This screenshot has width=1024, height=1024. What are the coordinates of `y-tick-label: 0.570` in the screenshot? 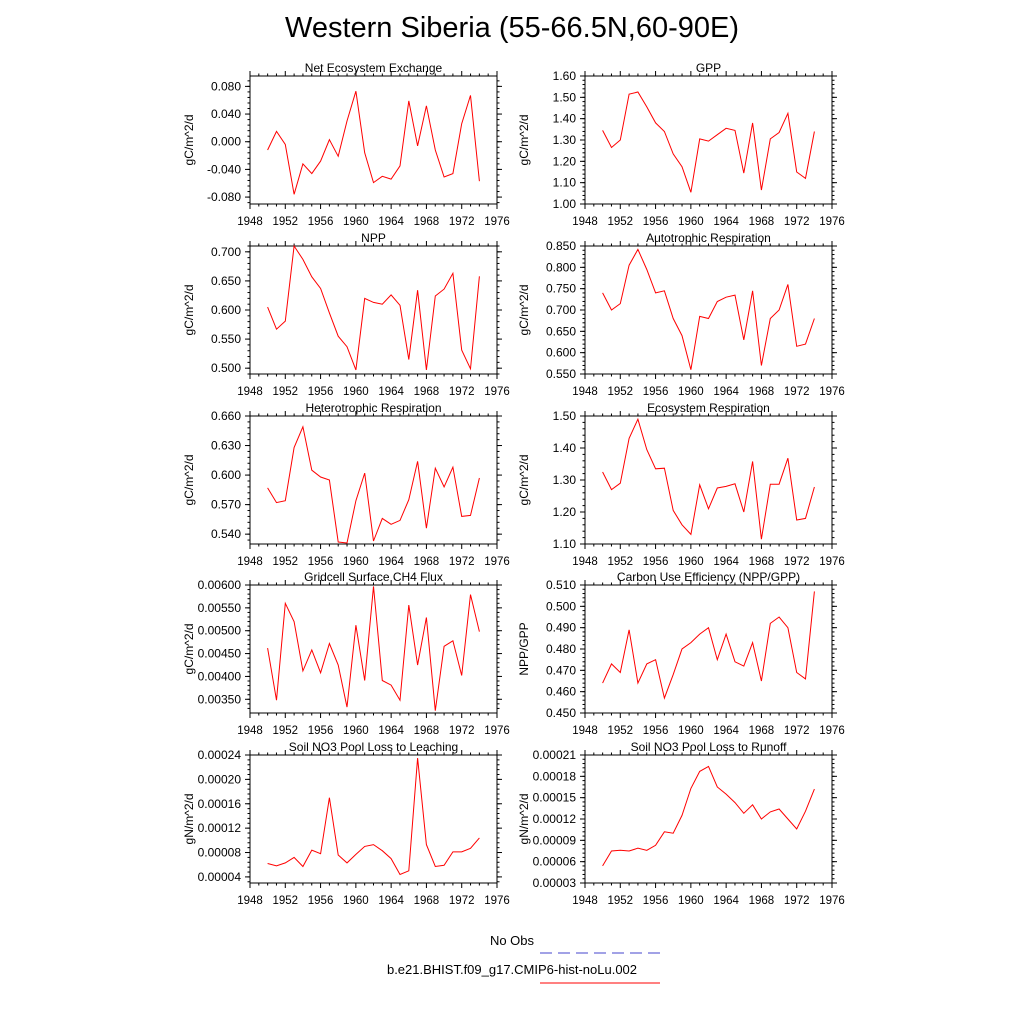 It's located at (226, 505).